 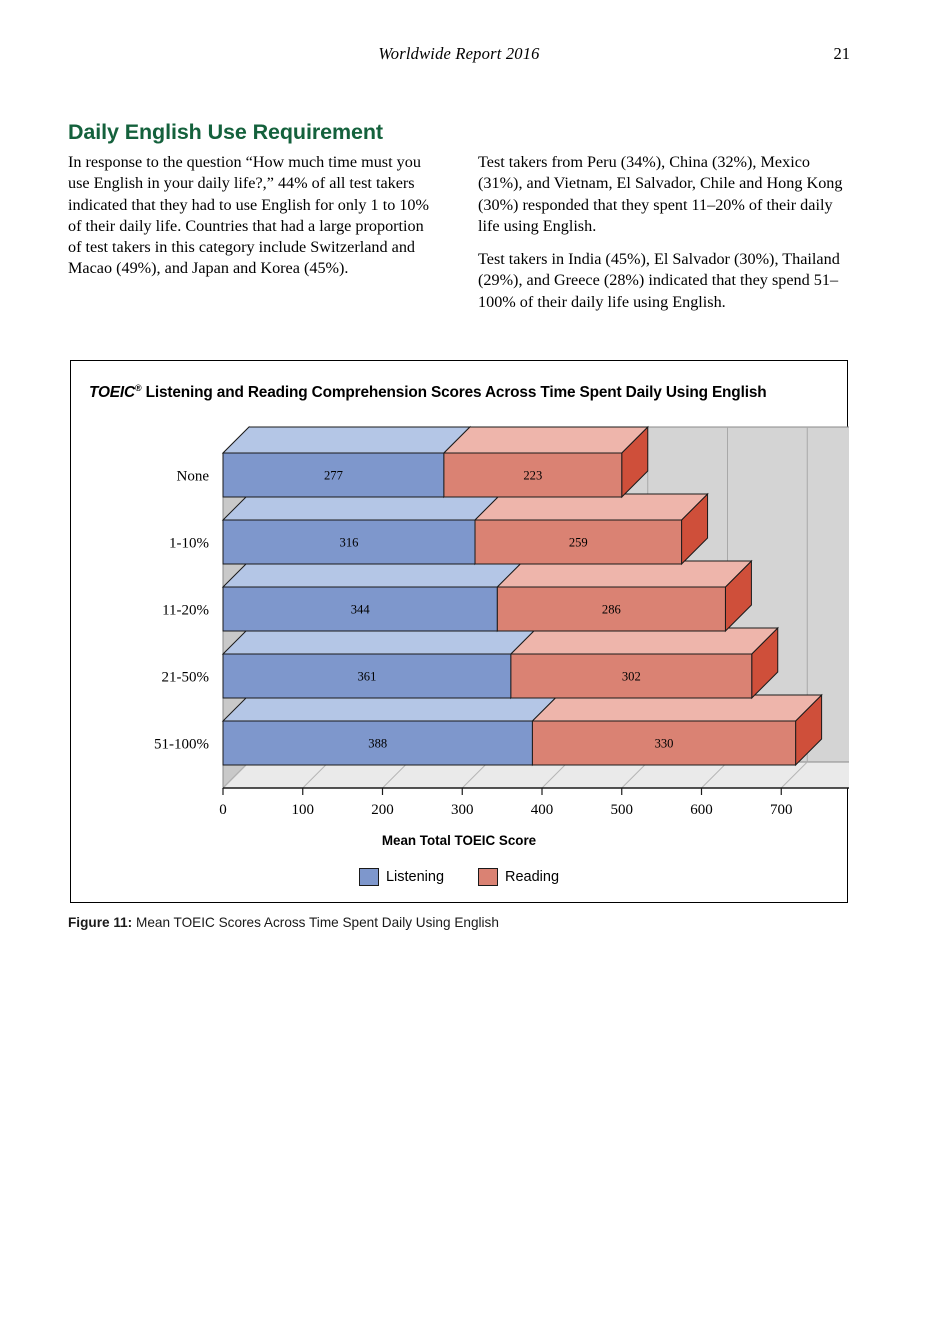 What do you see at coordinates (415, 877) in the screenshot?
I see `legend-label: Listening` at bounding box center [415, 877].